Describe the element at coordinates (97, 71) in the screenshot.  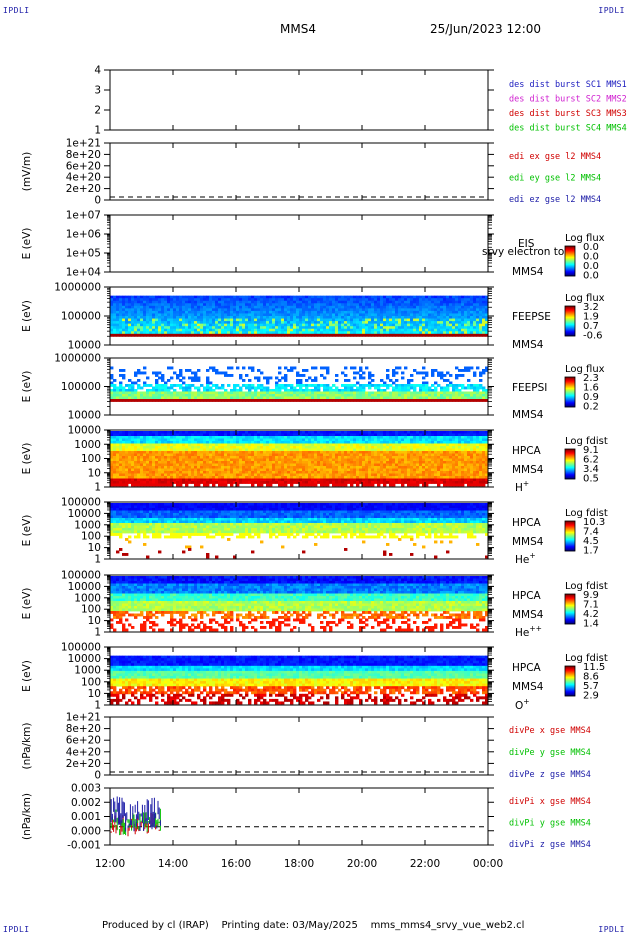
I see `ytick-label-3: 4` at that location.